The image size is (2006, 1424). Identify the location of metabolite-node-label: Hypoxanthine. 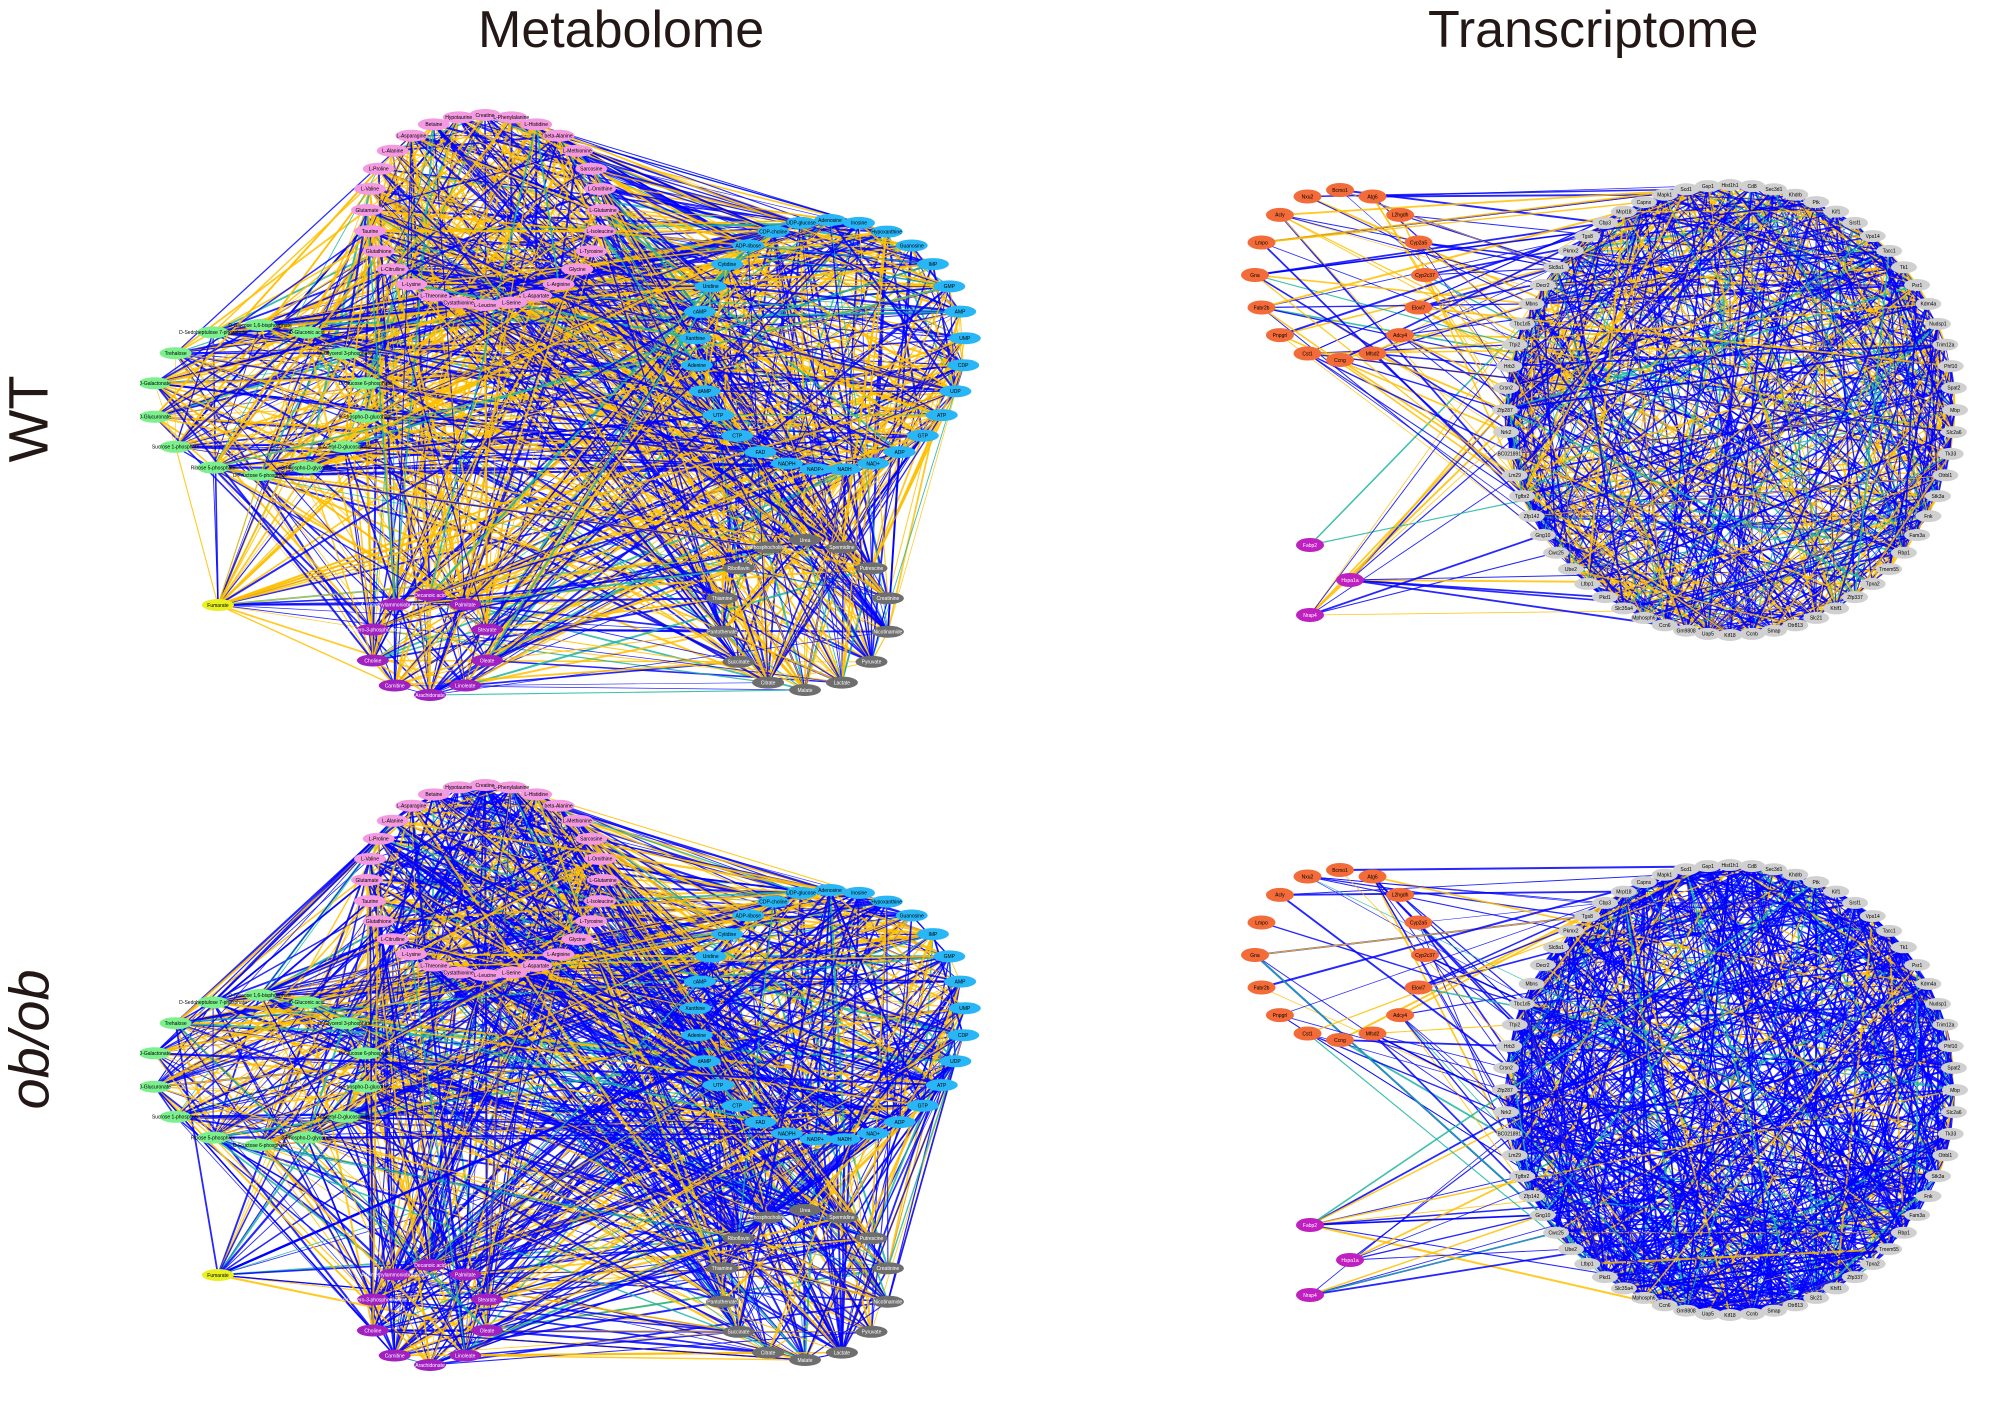
(886, 902).